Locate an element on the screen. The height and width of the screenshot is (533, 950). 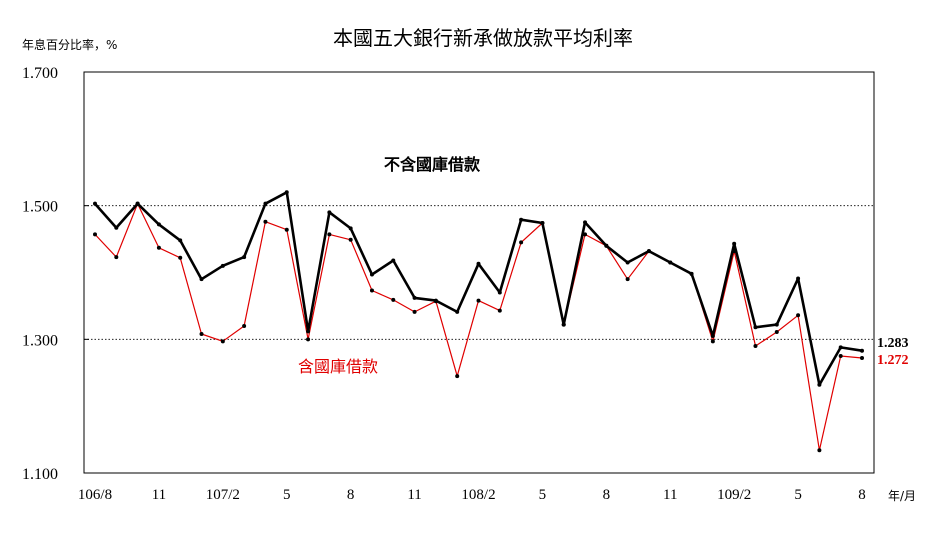
y-tick-label: 1.300 is located at coordinates (40, 340).